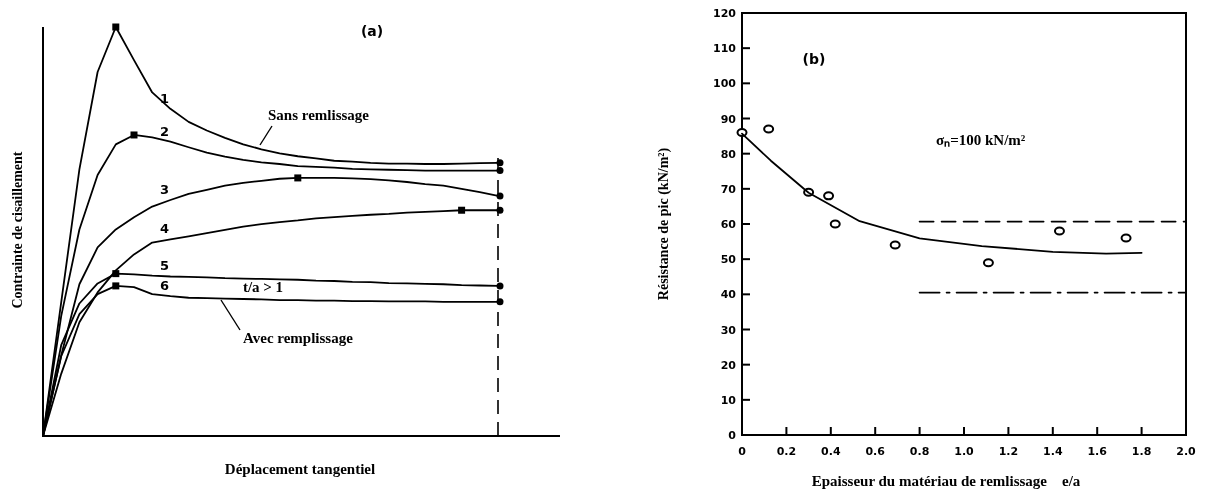  I want to click on x-tick-label: 0.8, so click(919, 451).